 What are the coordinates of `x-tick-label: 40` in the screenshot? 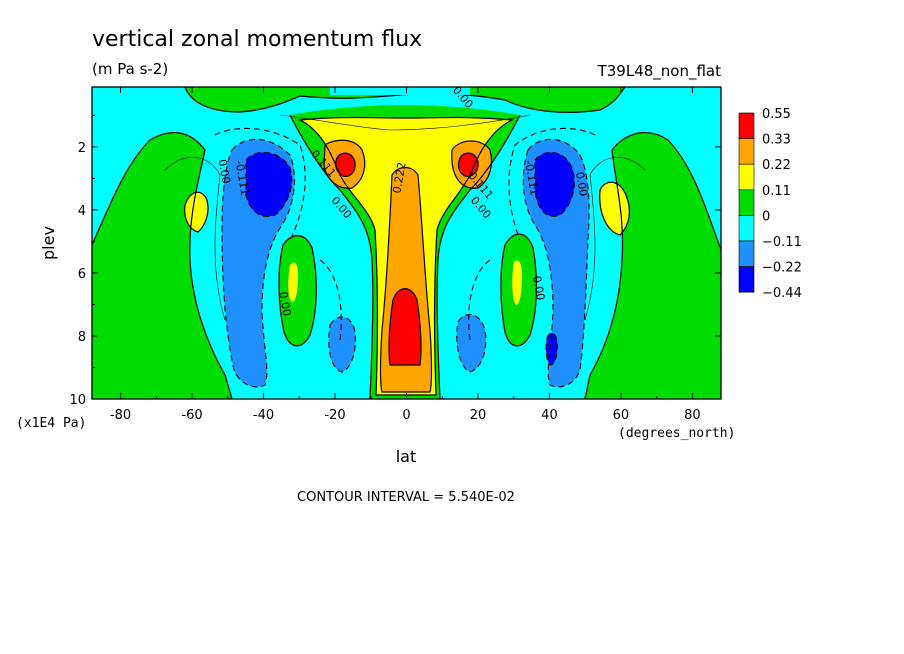 It's located at (549, 415).